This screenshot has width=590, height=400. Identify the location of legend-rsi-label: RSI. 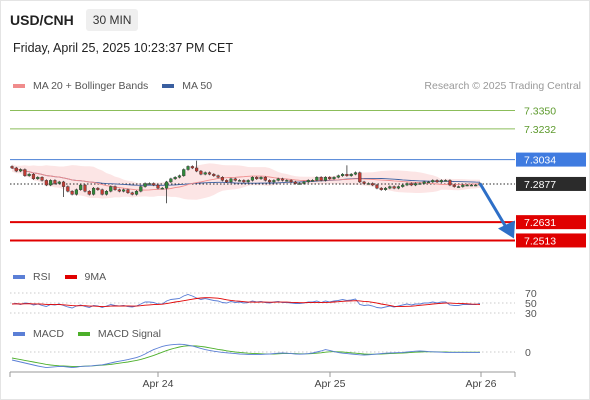
(42, 277).